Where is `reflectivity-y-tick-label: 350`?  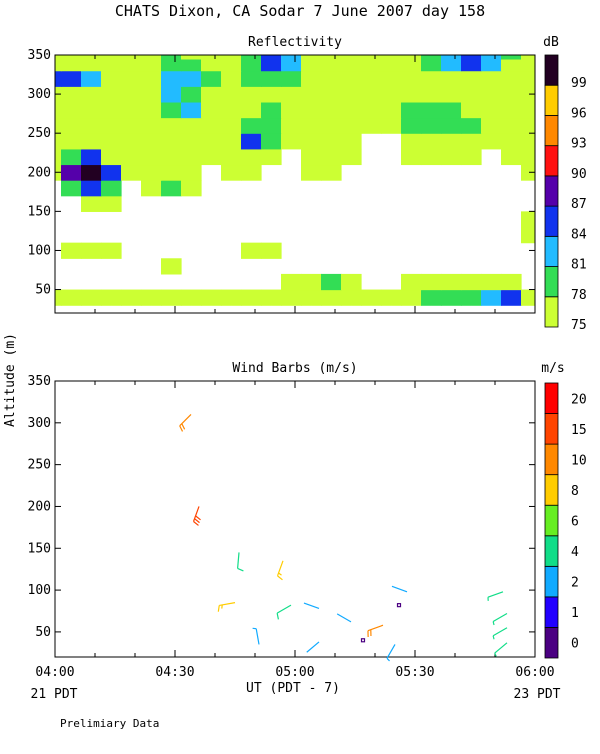 reflectivity-y-tick-label: 350 is located at coordinates (39, 55).